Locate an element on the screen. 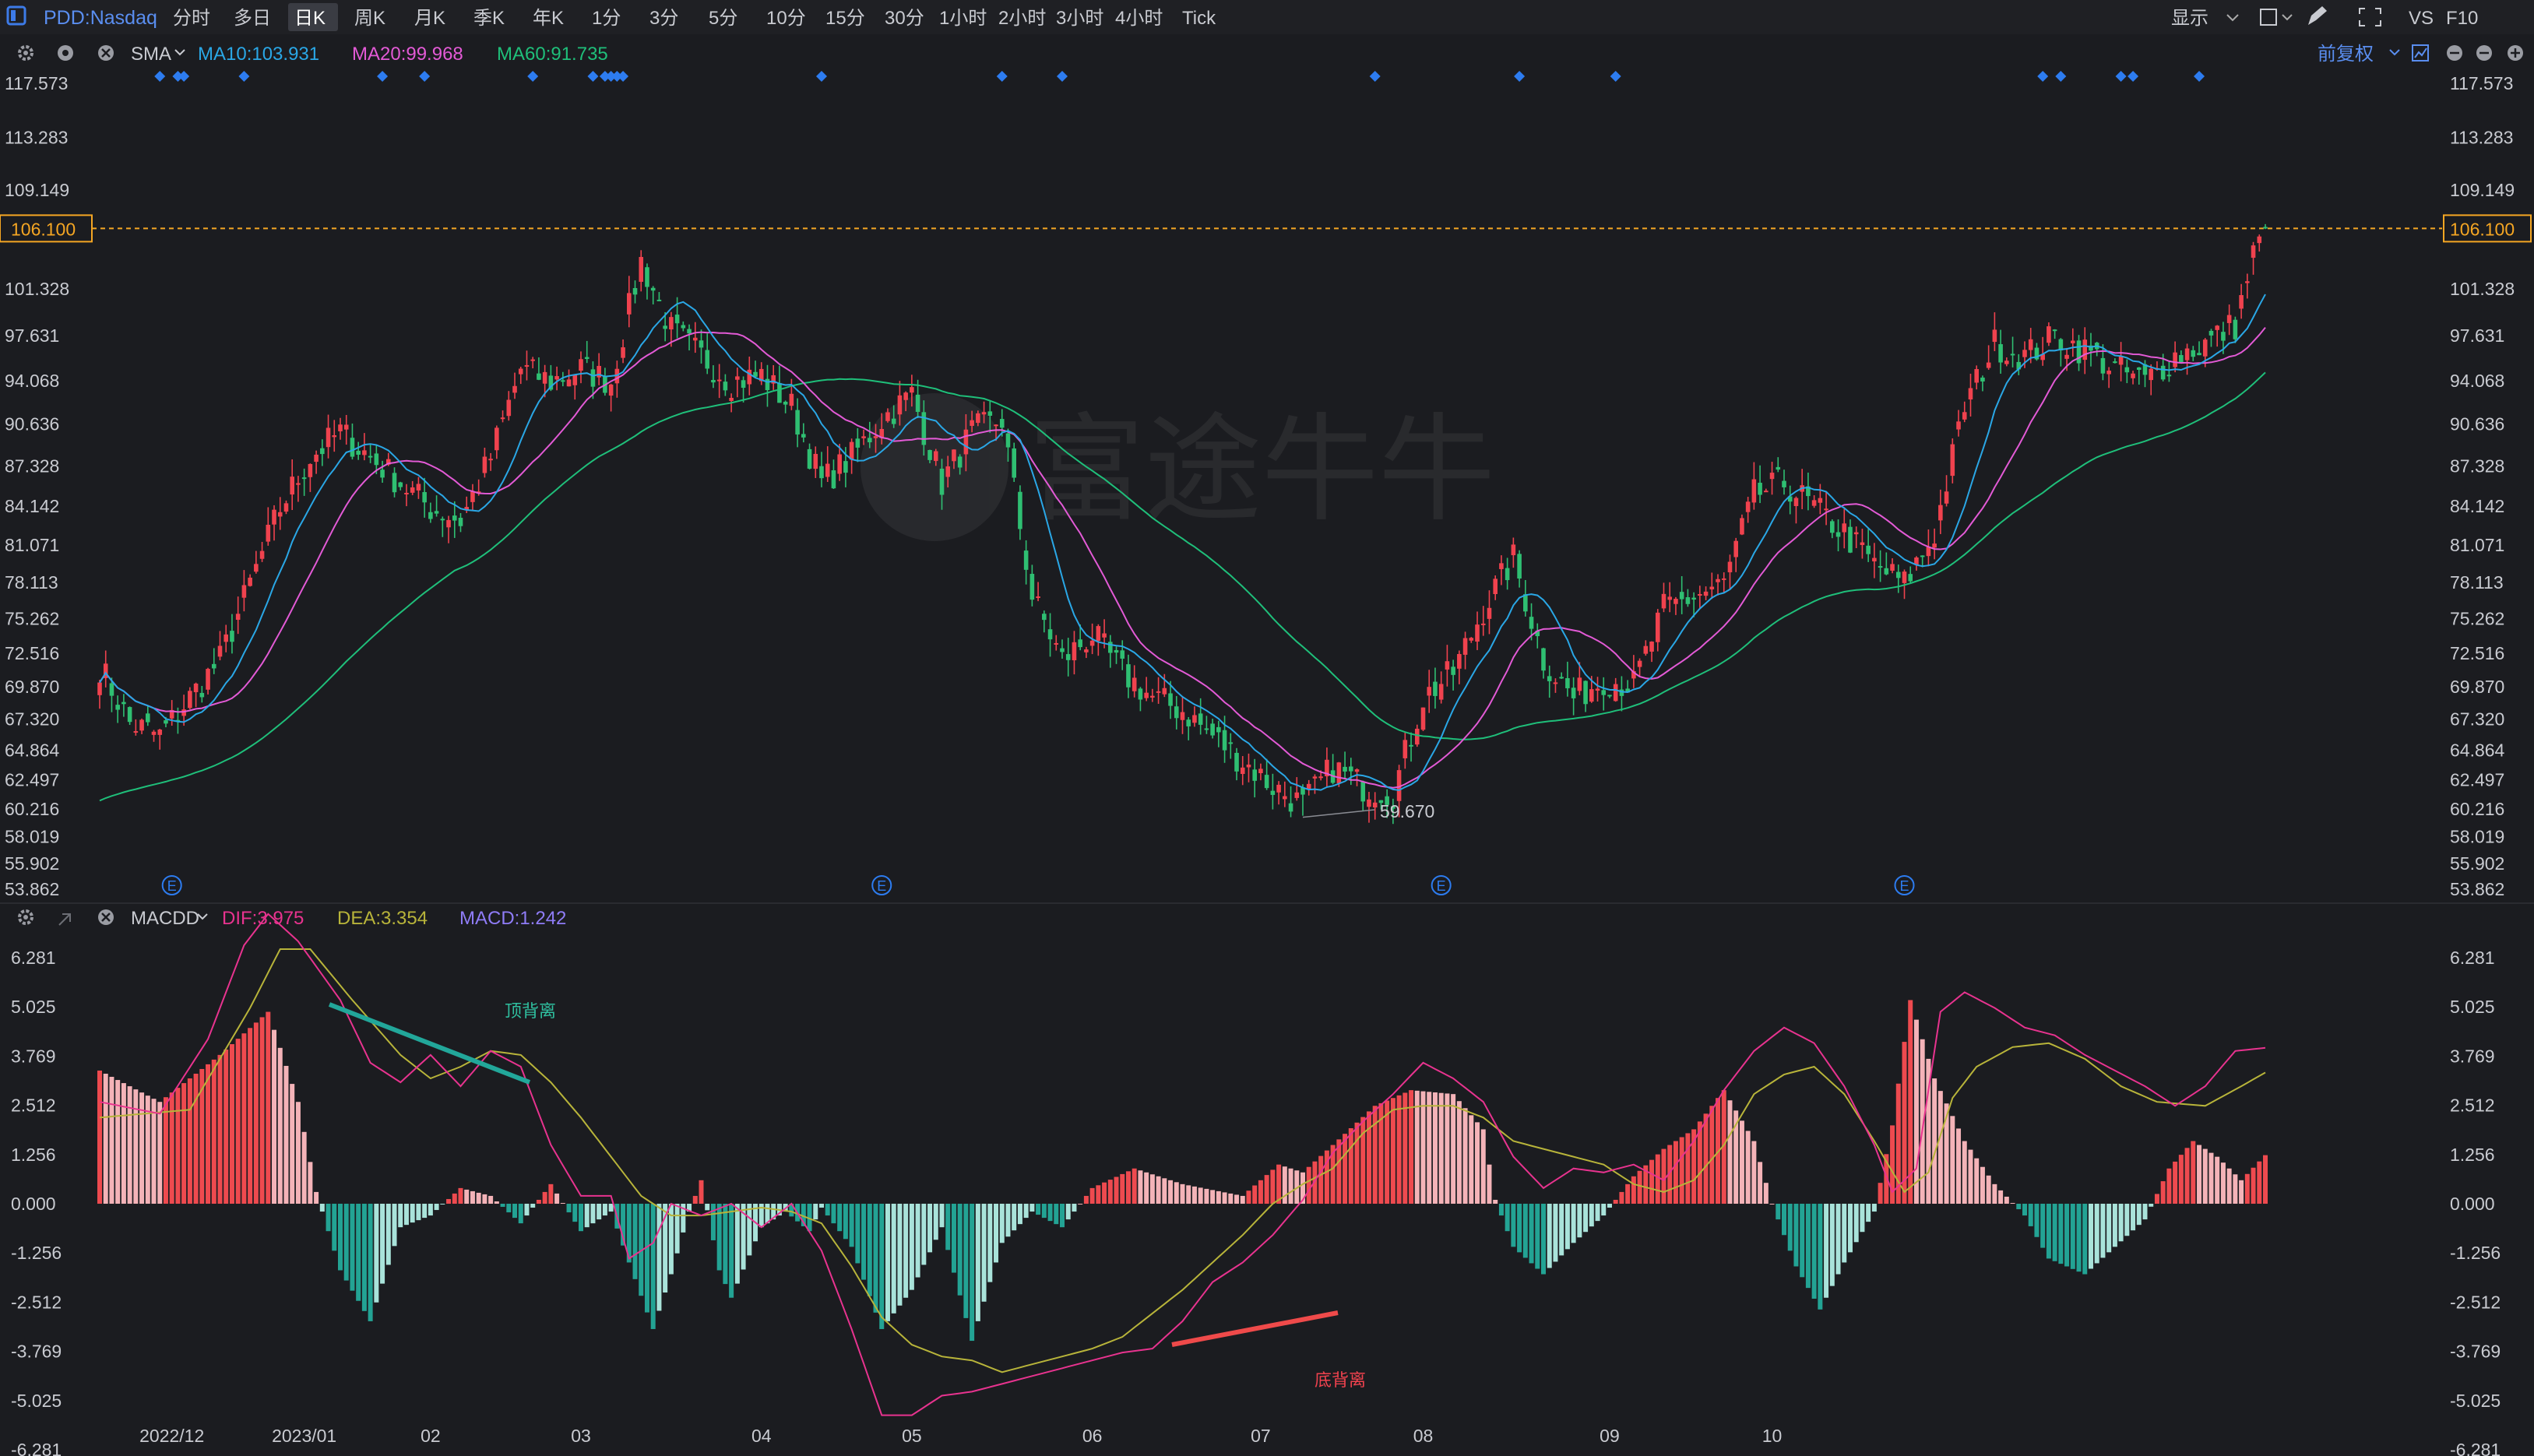  dea-value: DEA:3.354 is located at coordinates (382, 918).